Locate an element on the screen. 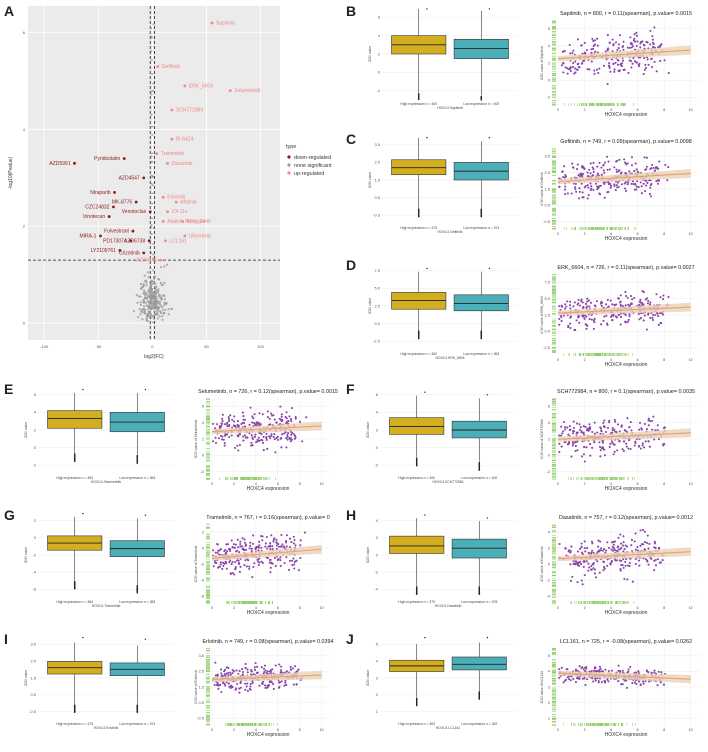  scatter-y-tick: 1.5 is located at coordinates (201, 686).